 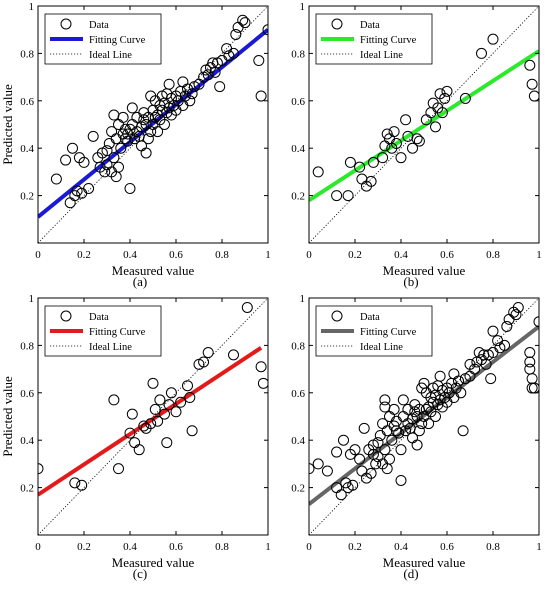 I want to click on y-tick-label: 0.4, so click(x=298, y=149).